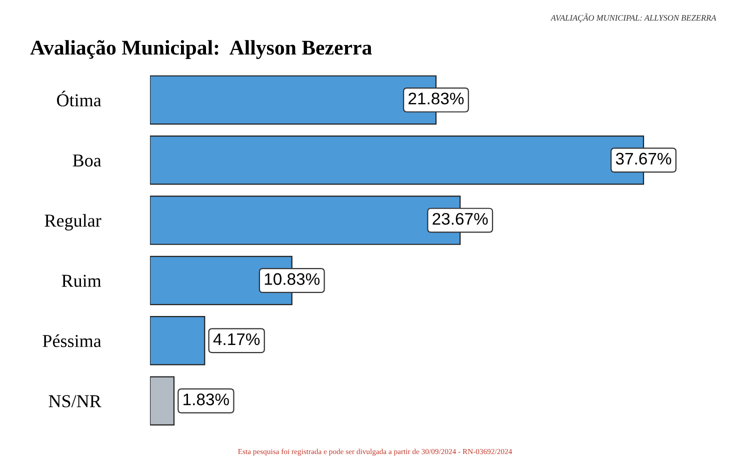 The image size is (750, 472). I want to click on y-tick-label: Boa, so click(87, 160).